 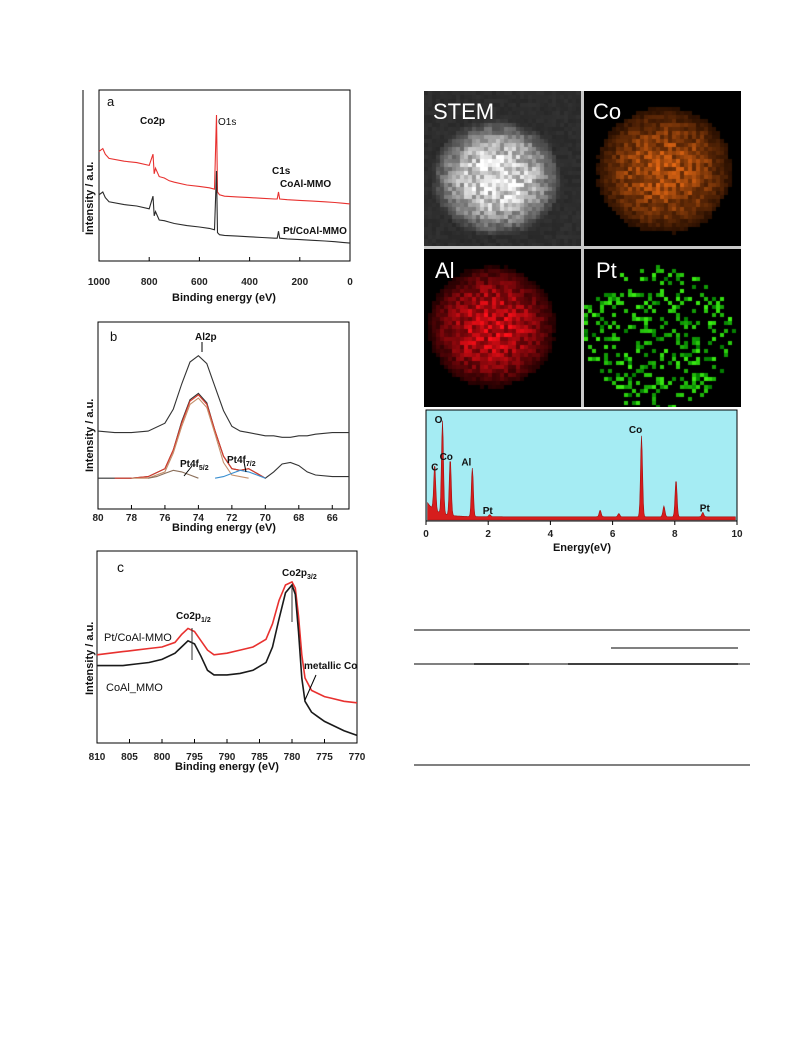 I want to click on panel-c-xlabel: Binding energy (eV), so click(x=227, y=767).